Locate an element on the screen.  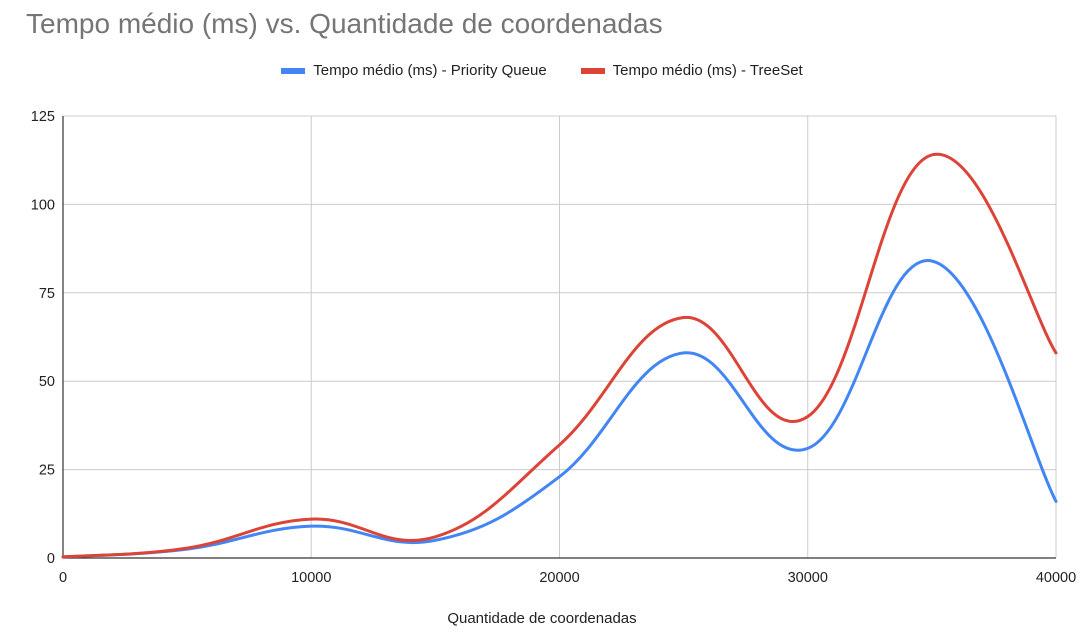
x-tick-label: 10000 is located at coordinates (311, 578).